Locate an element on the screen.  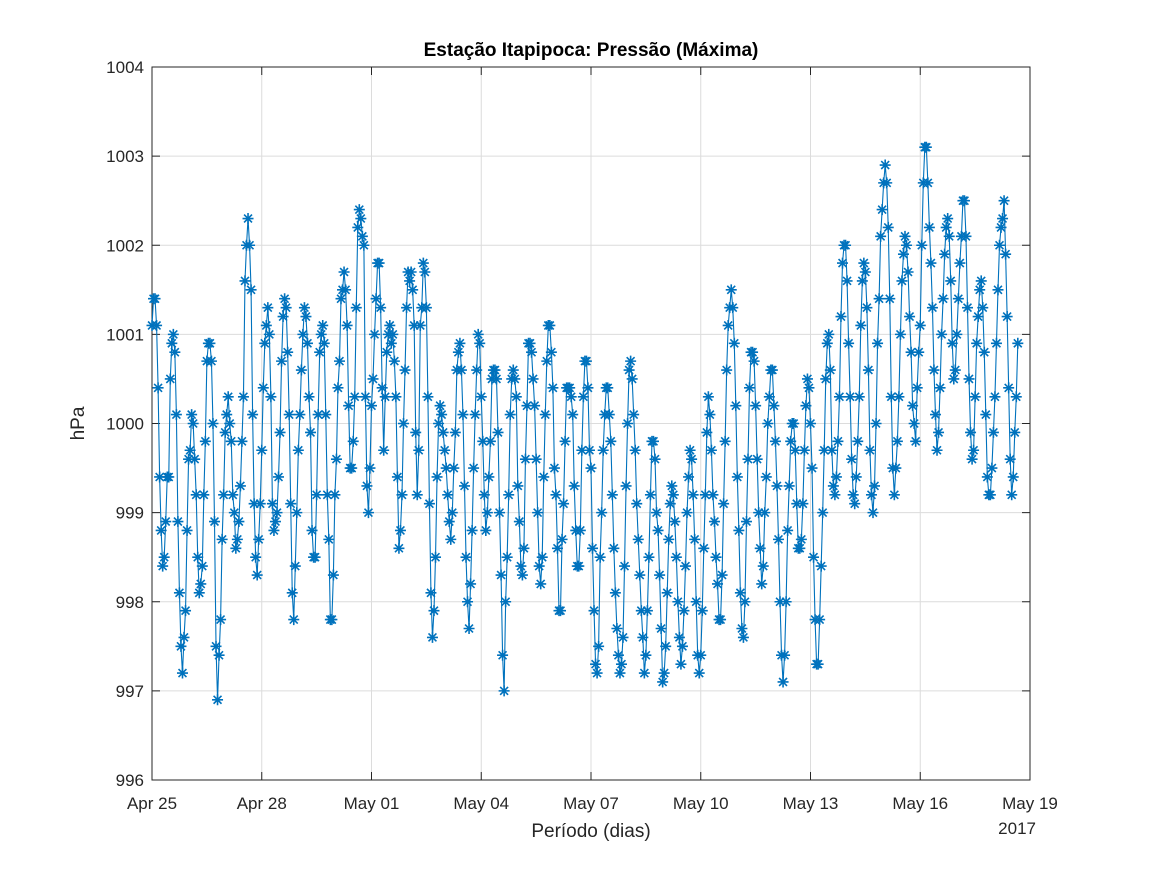
y-tick-label: 1001 is located at coordinates (125, 334).